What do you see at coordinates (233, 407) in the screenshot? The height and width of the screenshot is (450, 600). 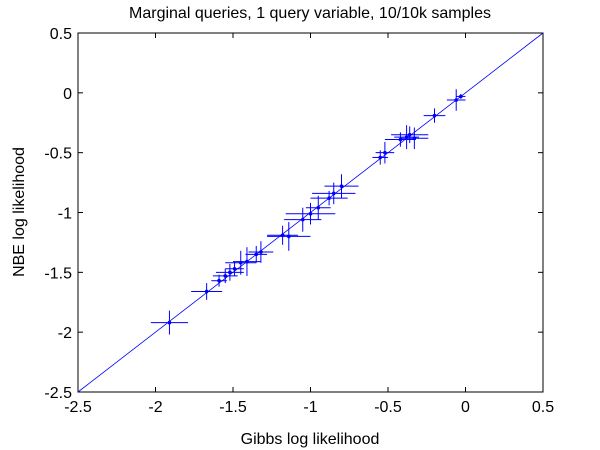 I see `x-tick-label: -1.5` at bounding box center [233, 407].